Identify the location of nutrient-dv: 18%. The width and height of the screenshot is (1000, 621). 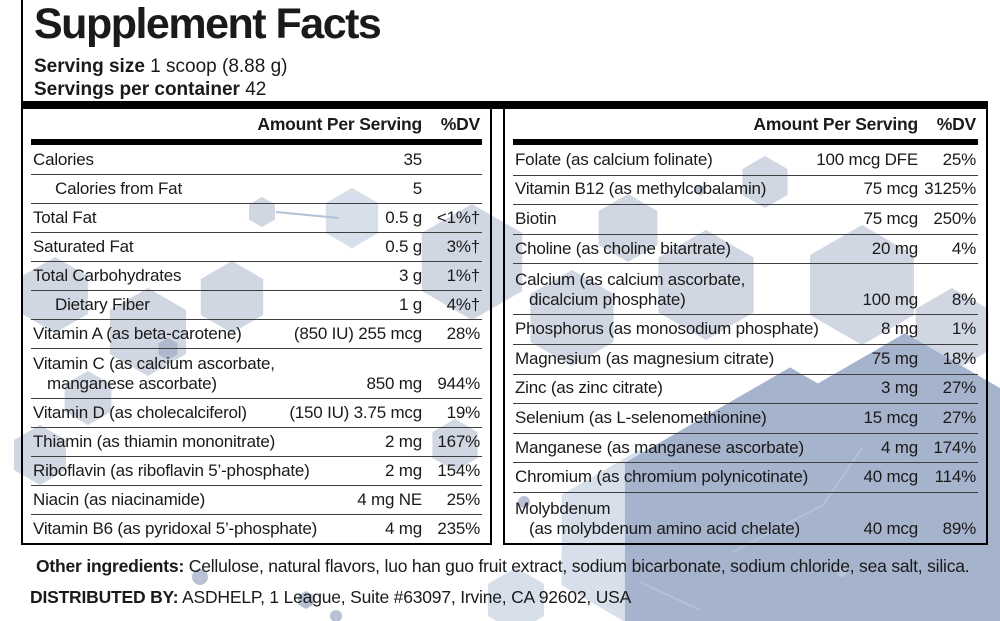
(959, 358).